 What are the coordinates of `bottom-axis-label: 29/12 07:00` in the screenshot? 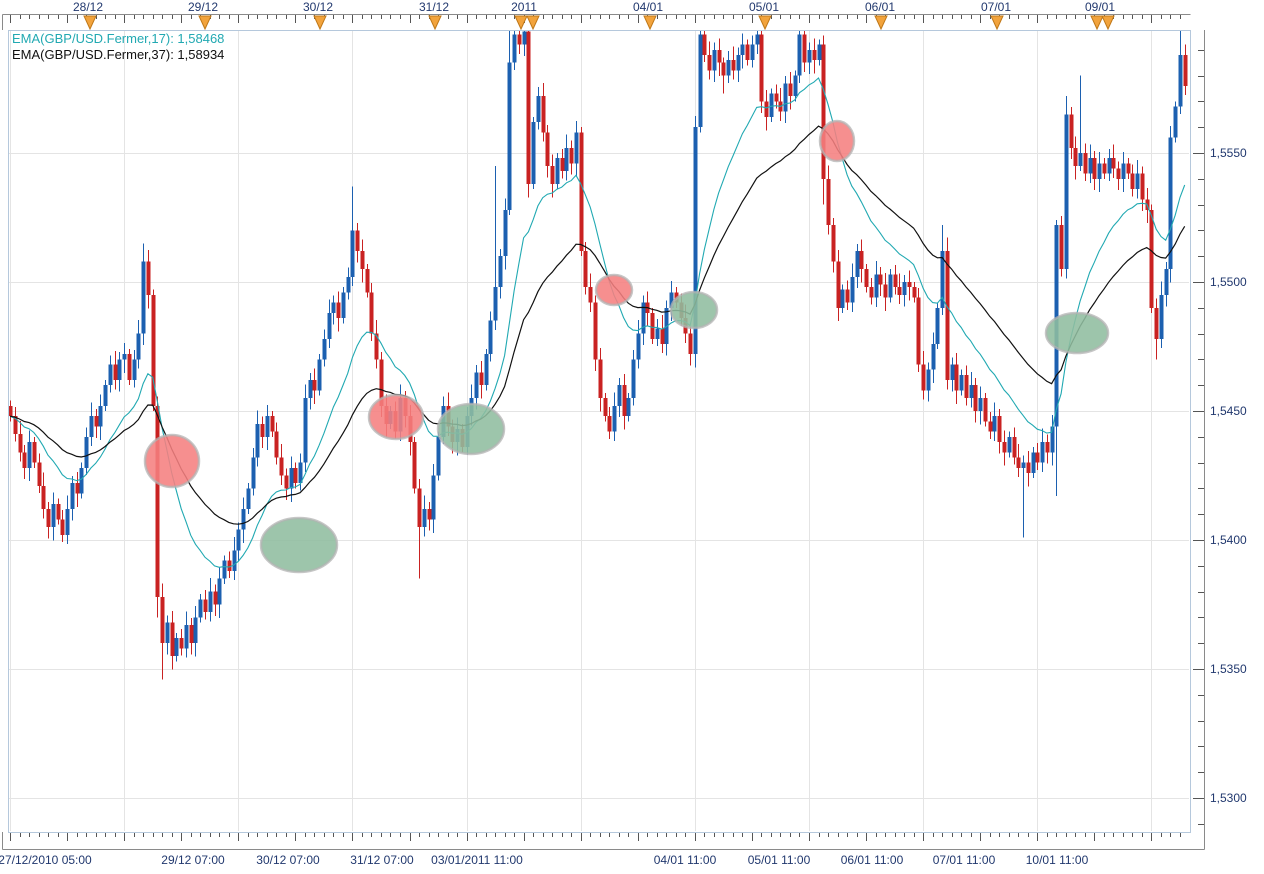 It's located at (193, 860).